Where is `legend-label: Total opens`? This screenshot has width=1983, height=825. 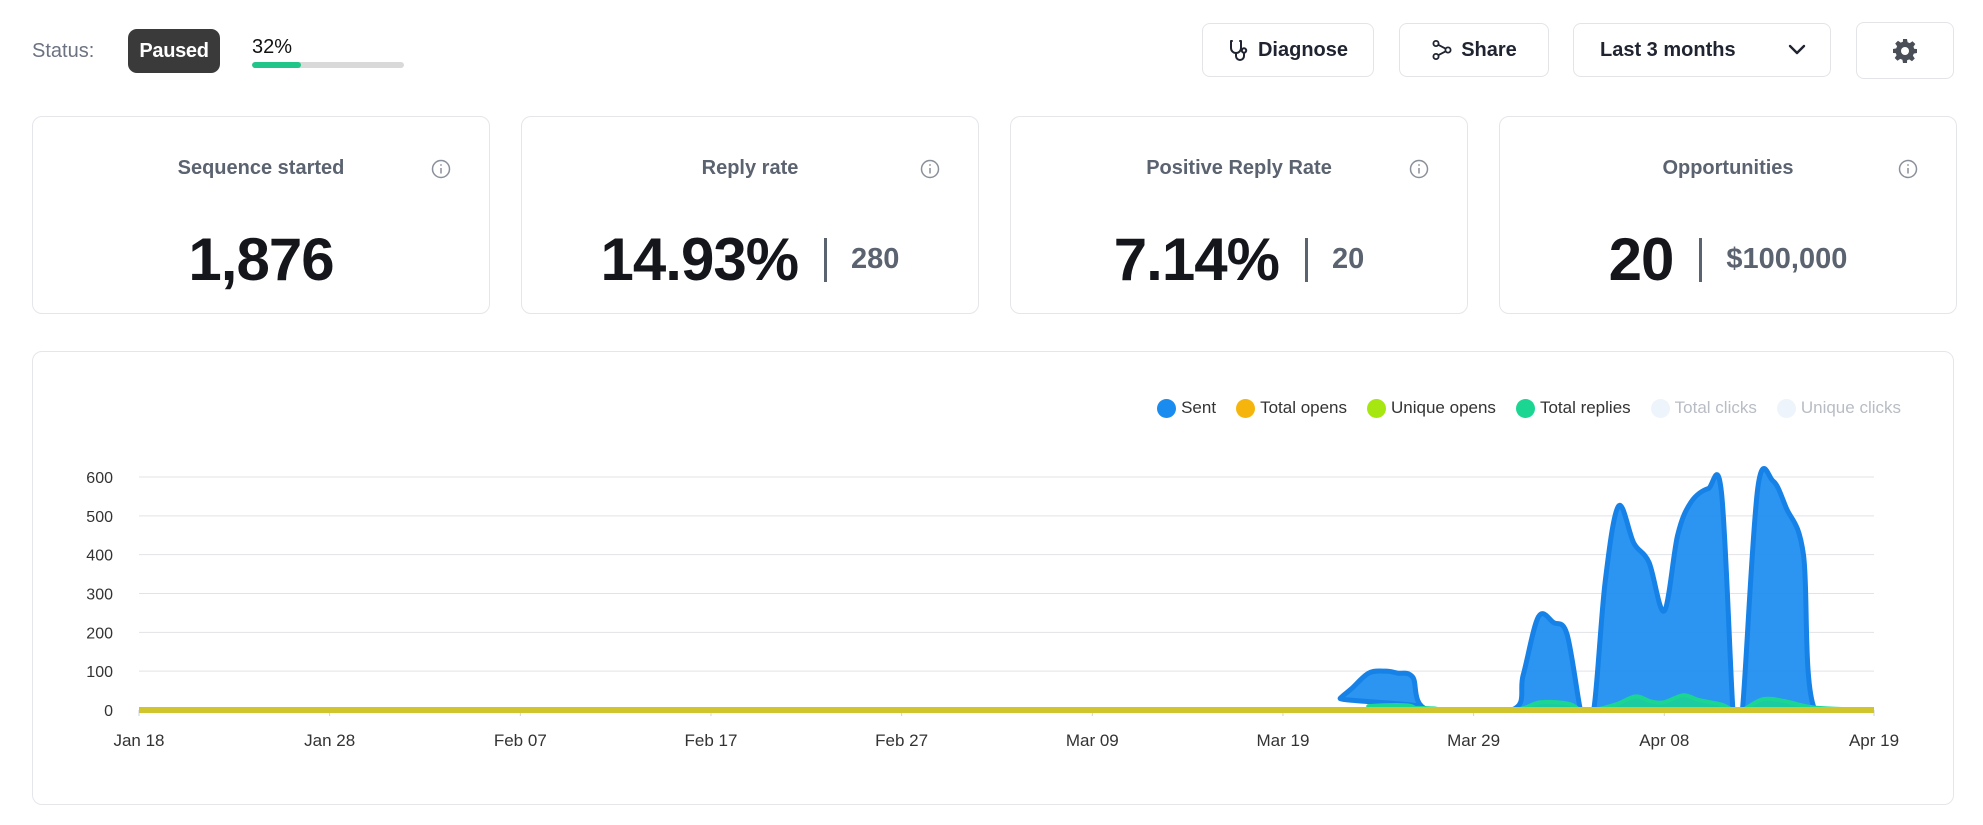 legend-label: Total opens is located at coordinates (1304, 407).